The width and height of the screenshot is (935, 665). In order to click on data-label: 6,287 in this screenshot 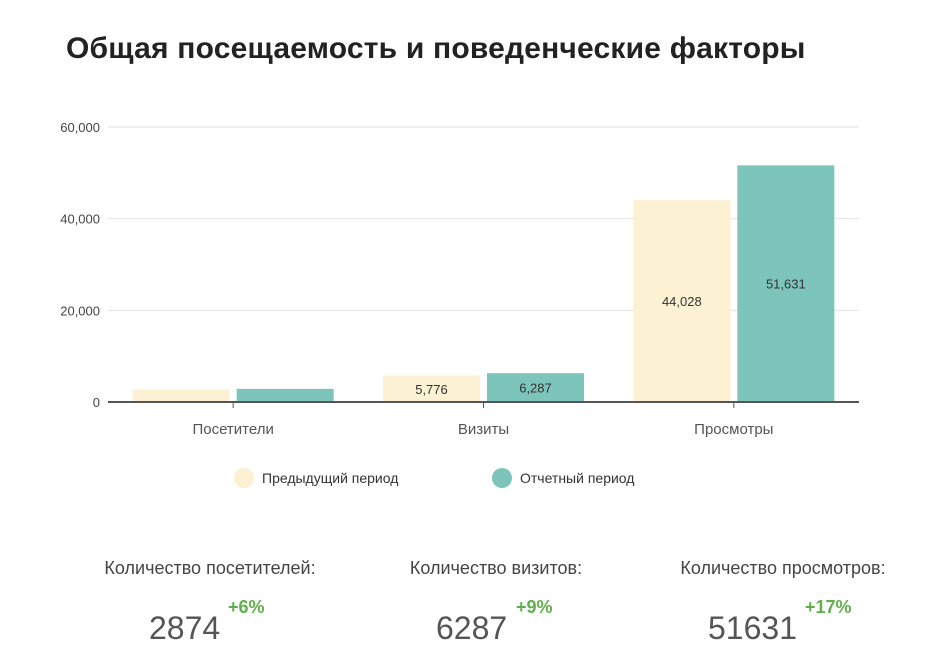, I will do `click(535, 388)`.